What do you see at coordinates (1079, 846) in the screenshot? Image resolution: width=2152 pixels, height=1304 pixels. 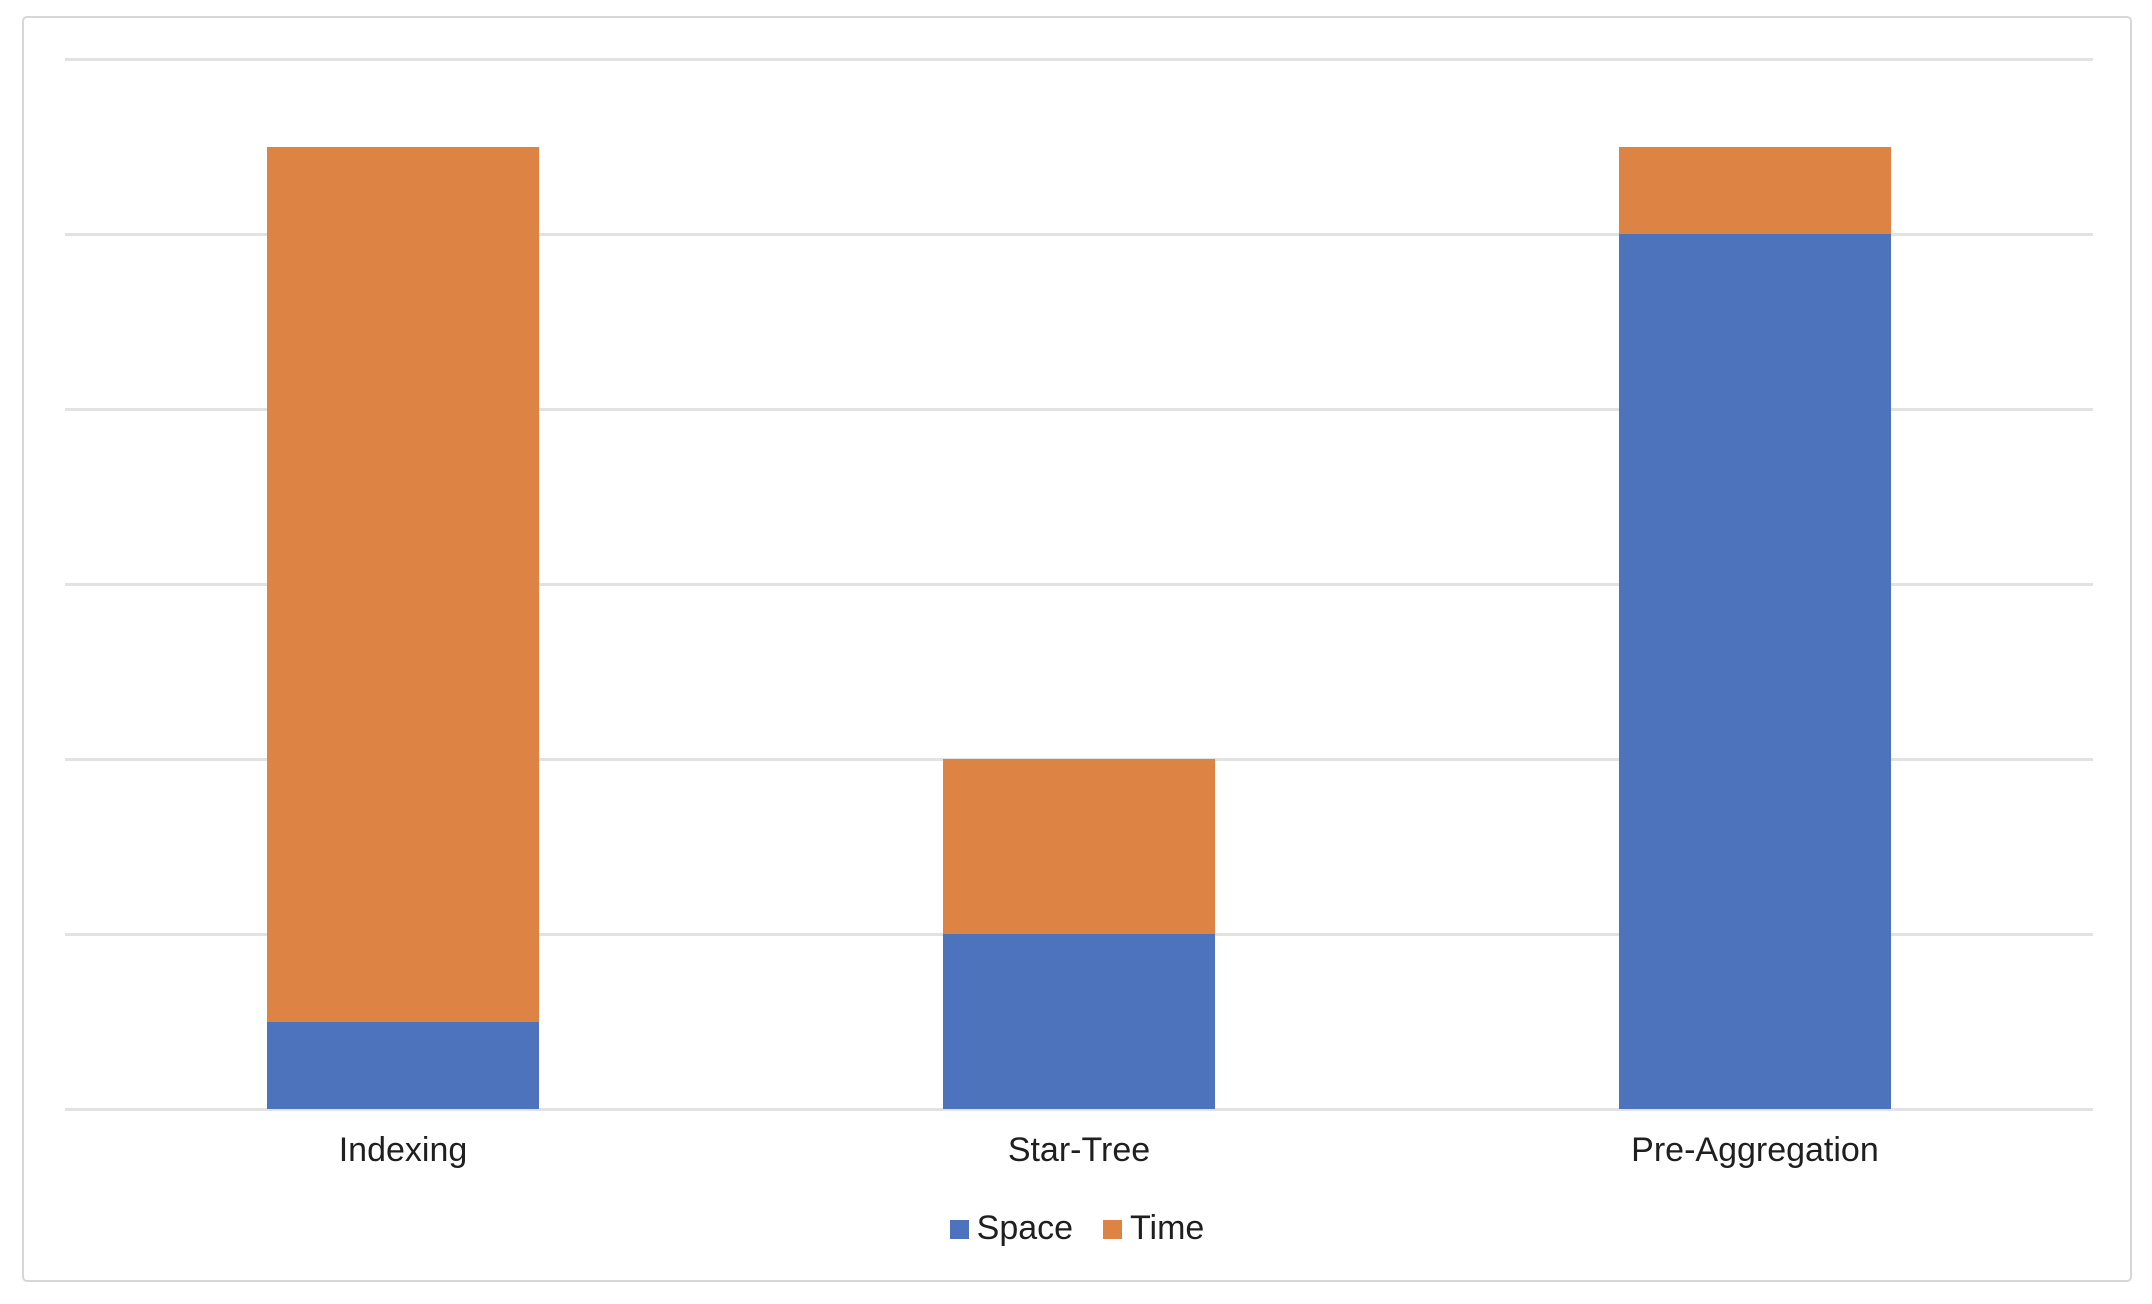 I see `bar-segment-time-star-tree` at bounding box center [1079, 846].